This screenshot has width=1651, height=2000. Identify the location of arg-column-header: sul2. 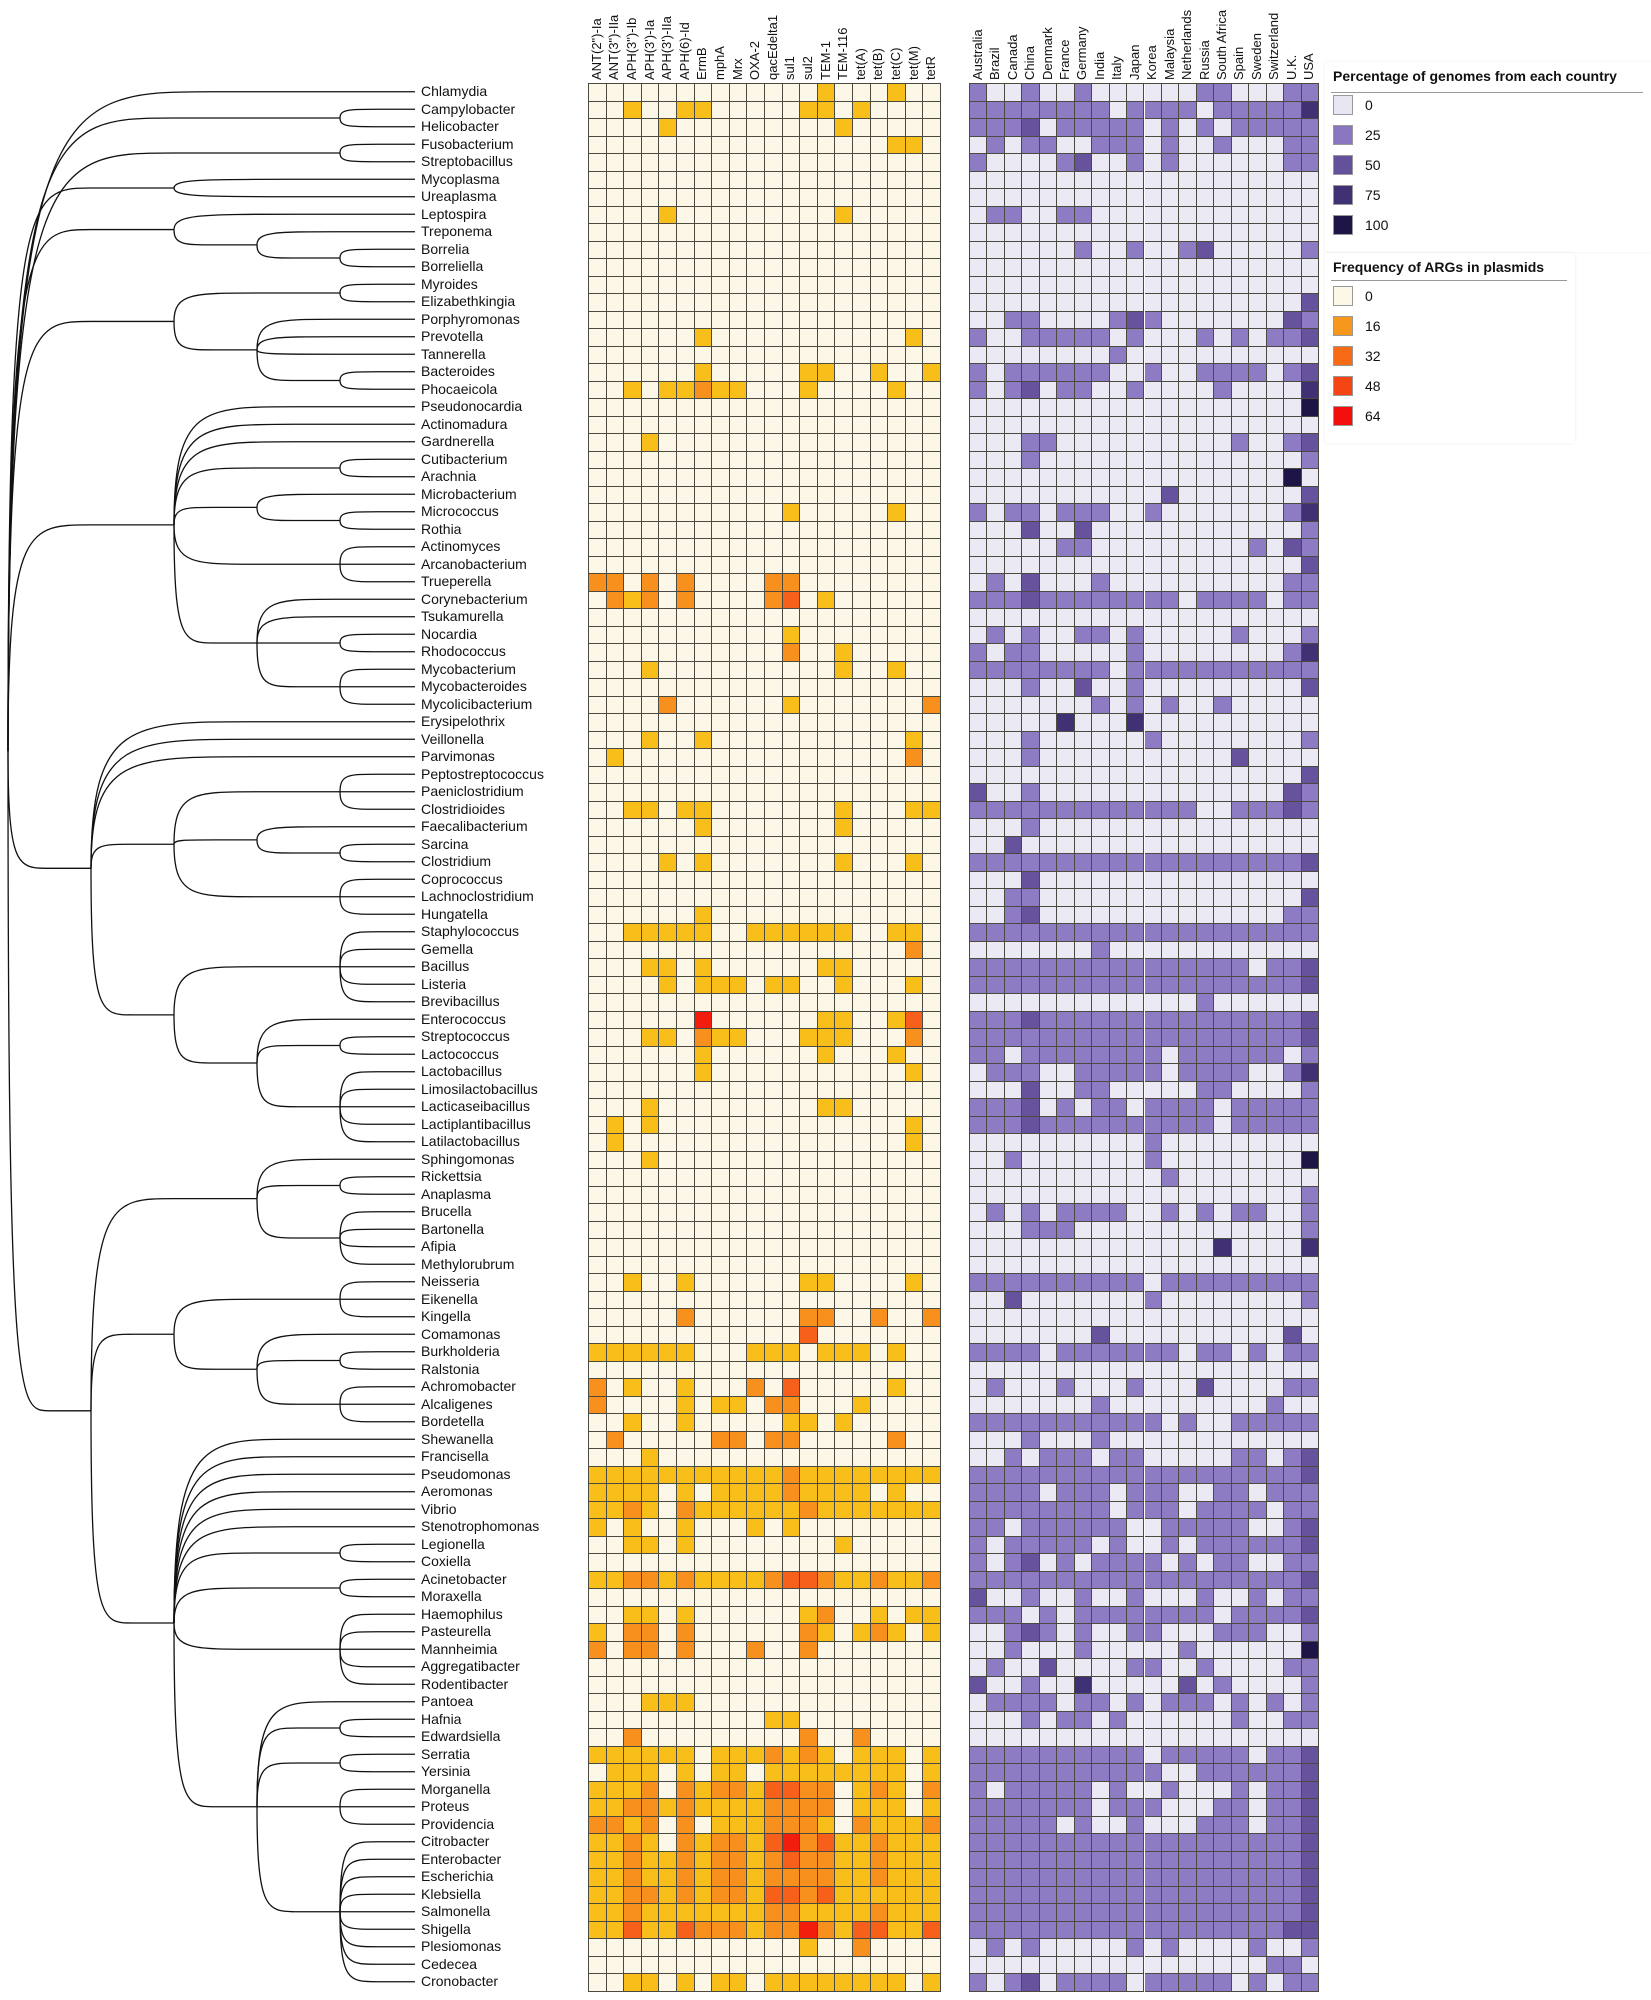
(807, 68).